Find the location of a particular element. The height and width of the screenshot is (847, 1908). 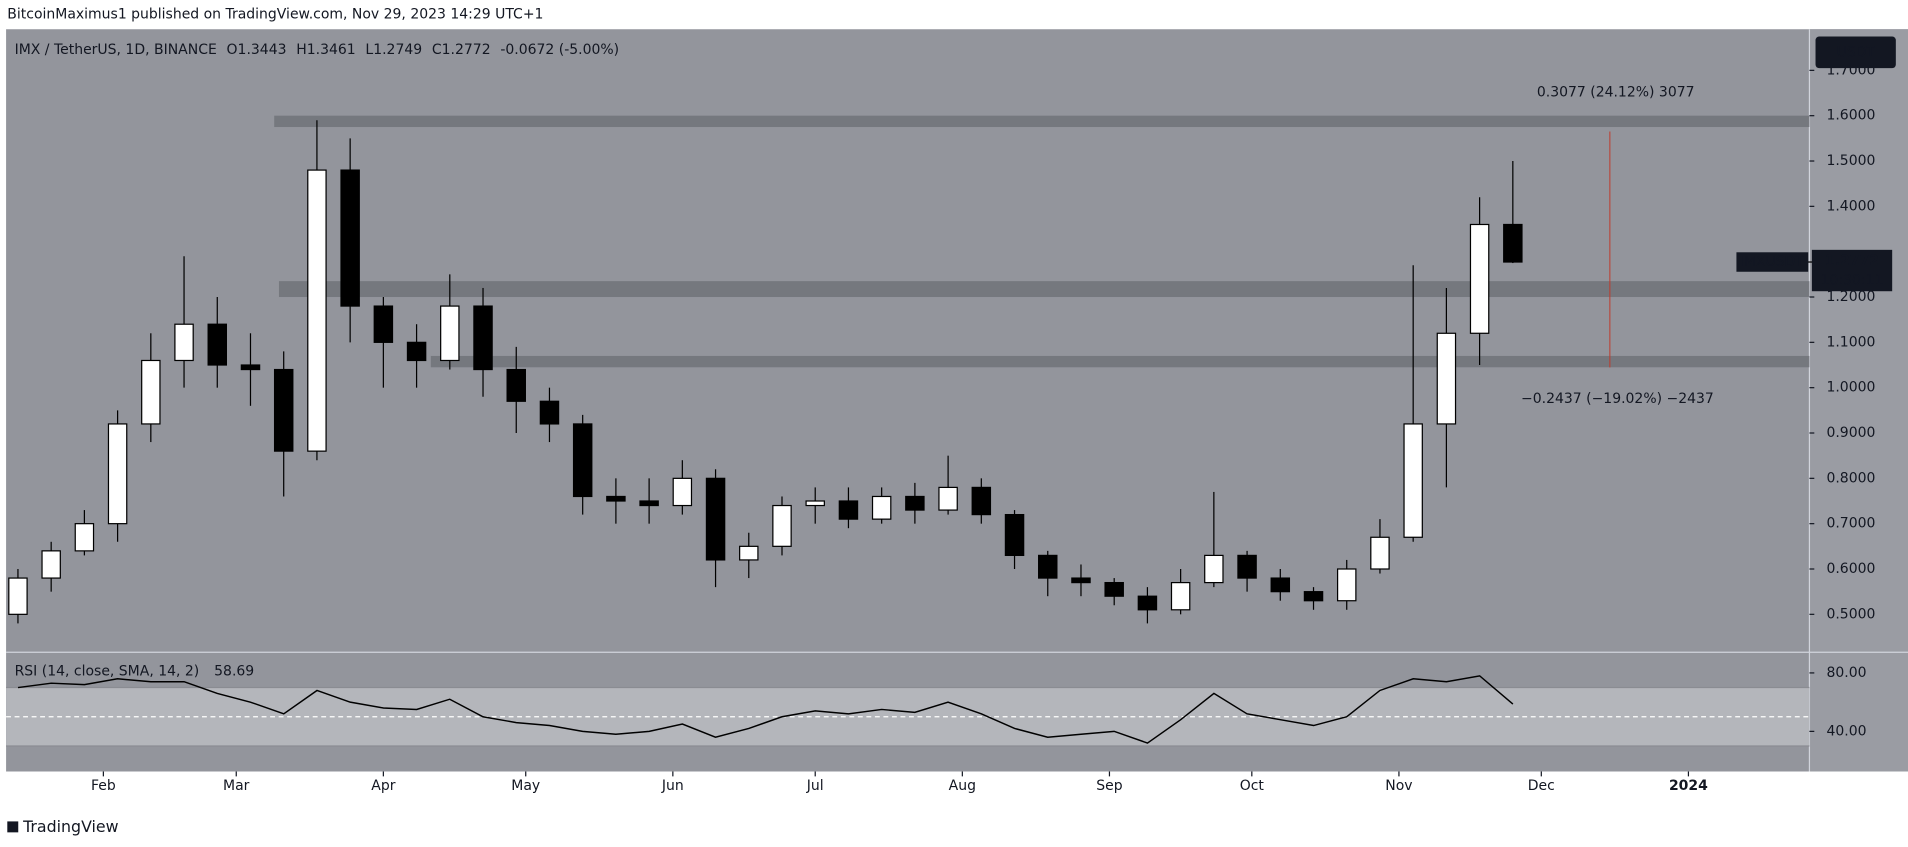

legend-ohlc: C1.2772 is located at coordinates (461, 50).